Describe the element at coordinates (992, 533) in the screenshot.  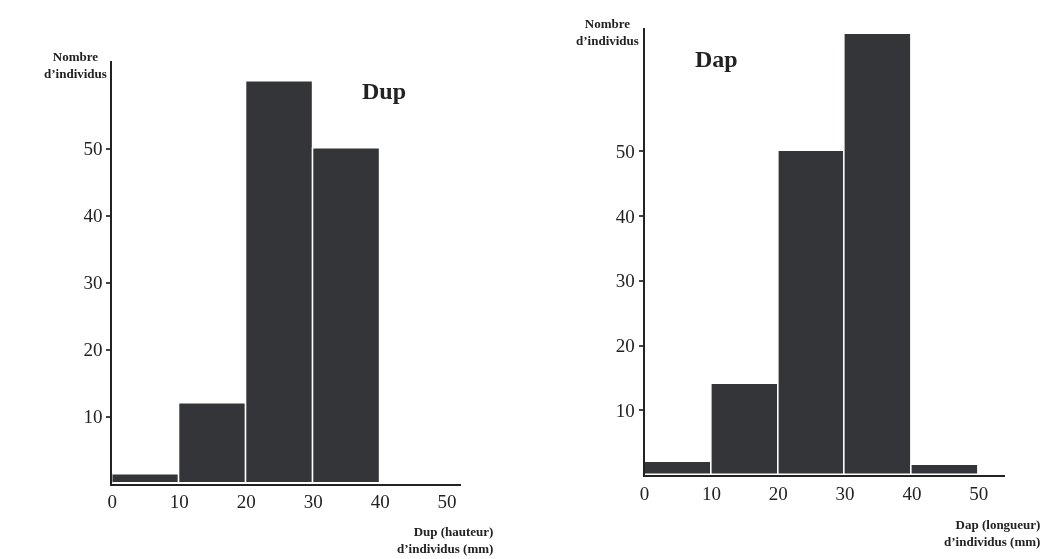
I see `x-axis-title: Dap (longueur) d’individus (mm)` at that location.